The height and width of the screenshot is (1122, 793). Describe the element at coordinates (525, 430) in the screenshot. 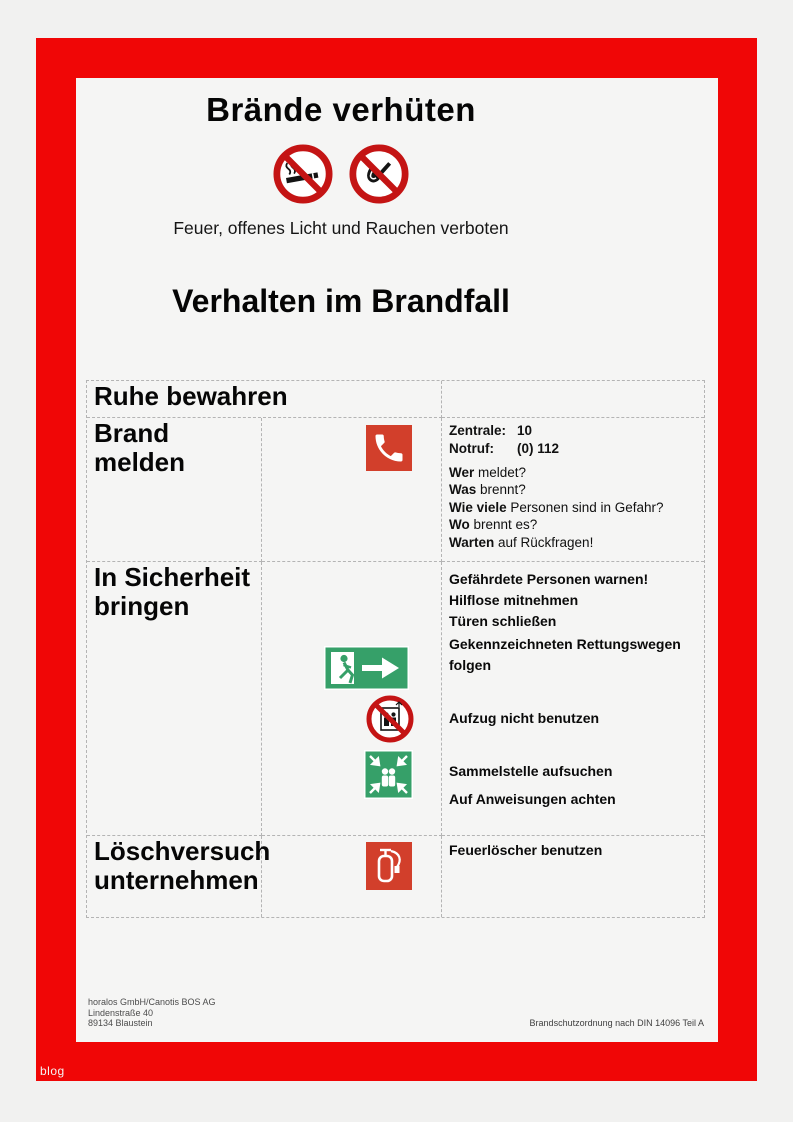

I see `zentrale-value: 10` at that location.